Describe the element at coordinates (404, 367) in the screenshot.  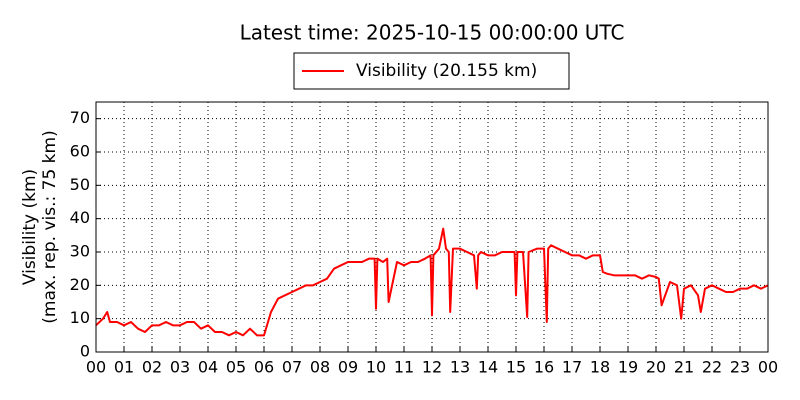
I see `x-tick-label: 11` at that location.